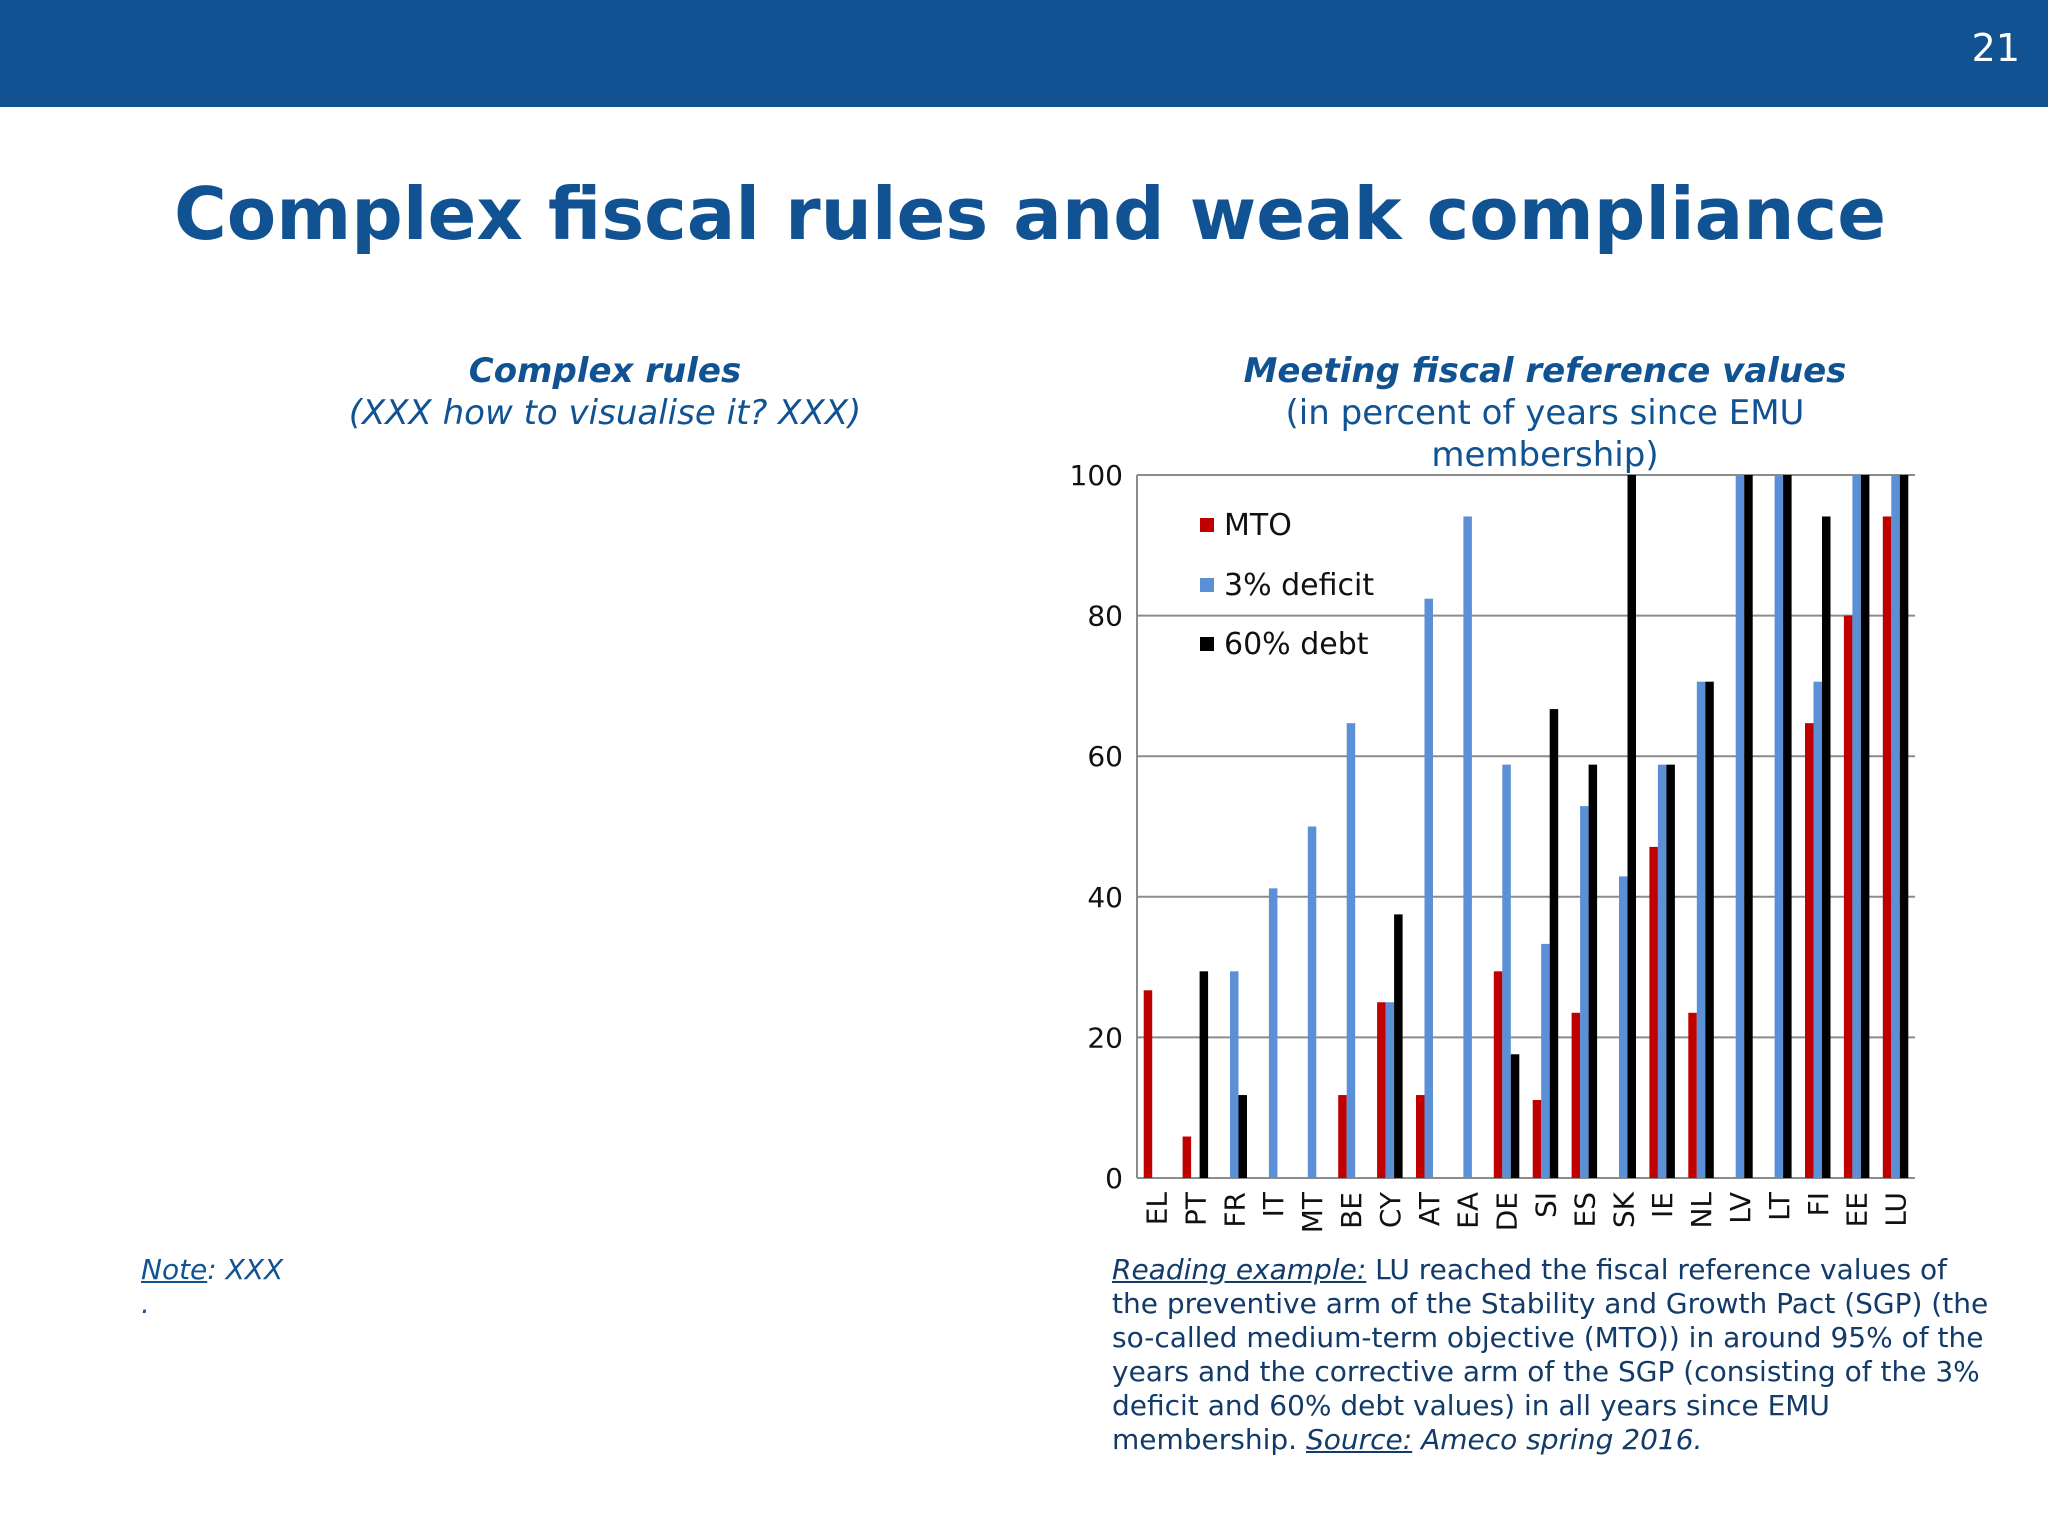  Describe the element at coordinates (1857, 1209) in the screenshot. I see `x-tick-label: EE` at that location.